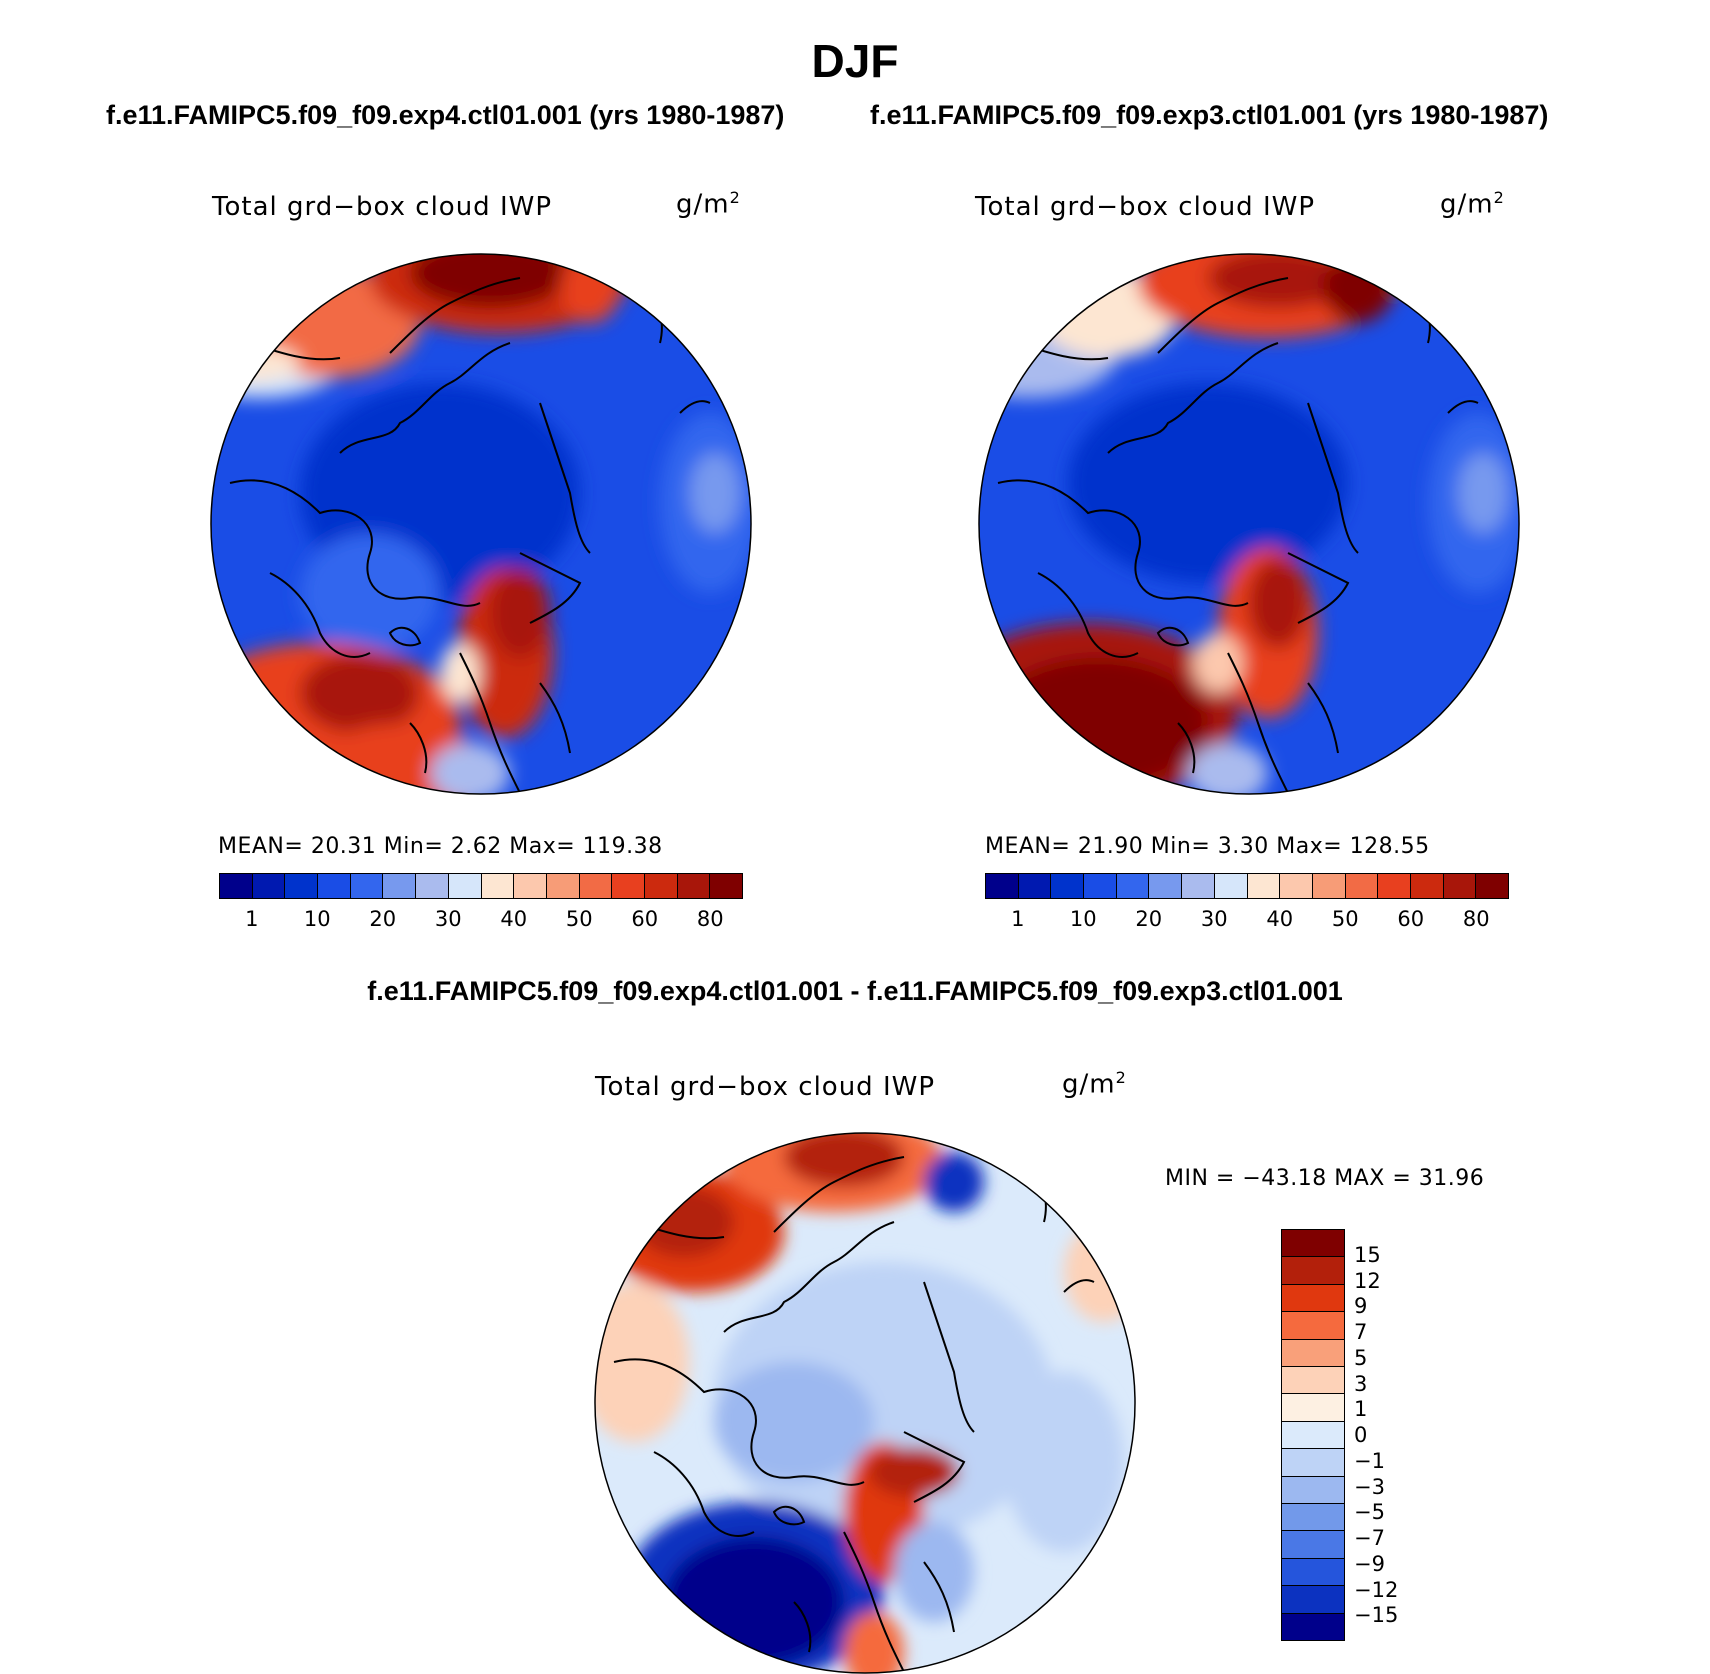 This screenshot has width=1710, height=1674. Describe the element at coordinates (1369, 1486) in the screenshot. I see `colorbar-tick-label: −3` at that location.